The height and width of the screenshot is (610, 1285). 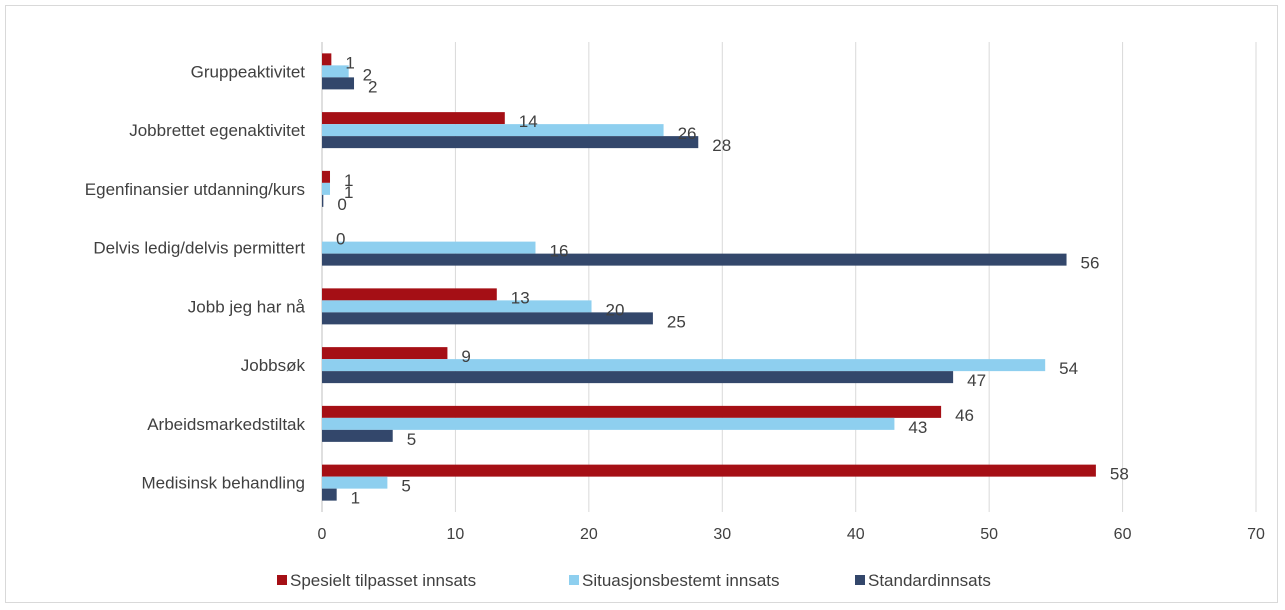 What do you see at coordinates (273, 365) in the screenshot?
I see `category-label: Jobbsøk` at bounding box center [273, 365].